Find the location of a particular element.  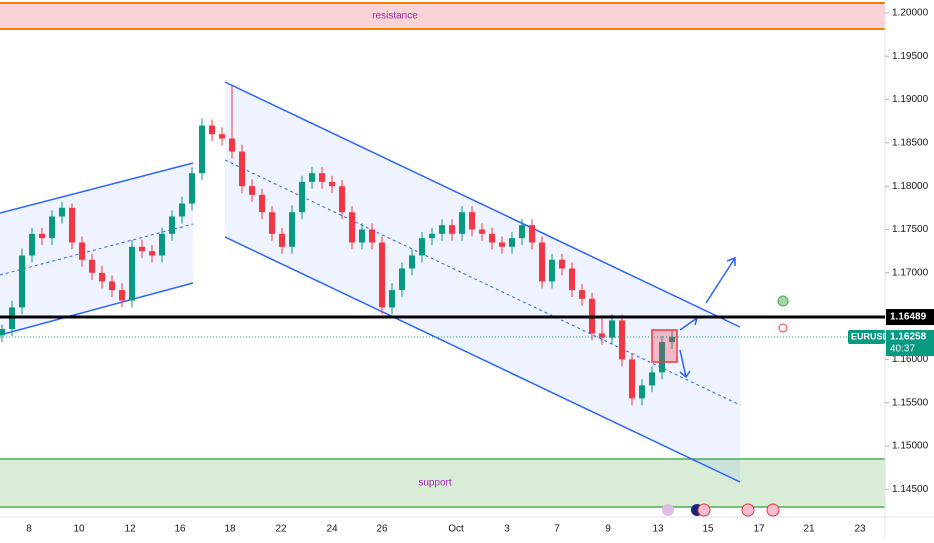

symbol-tag is located at coordinates (866, 337).